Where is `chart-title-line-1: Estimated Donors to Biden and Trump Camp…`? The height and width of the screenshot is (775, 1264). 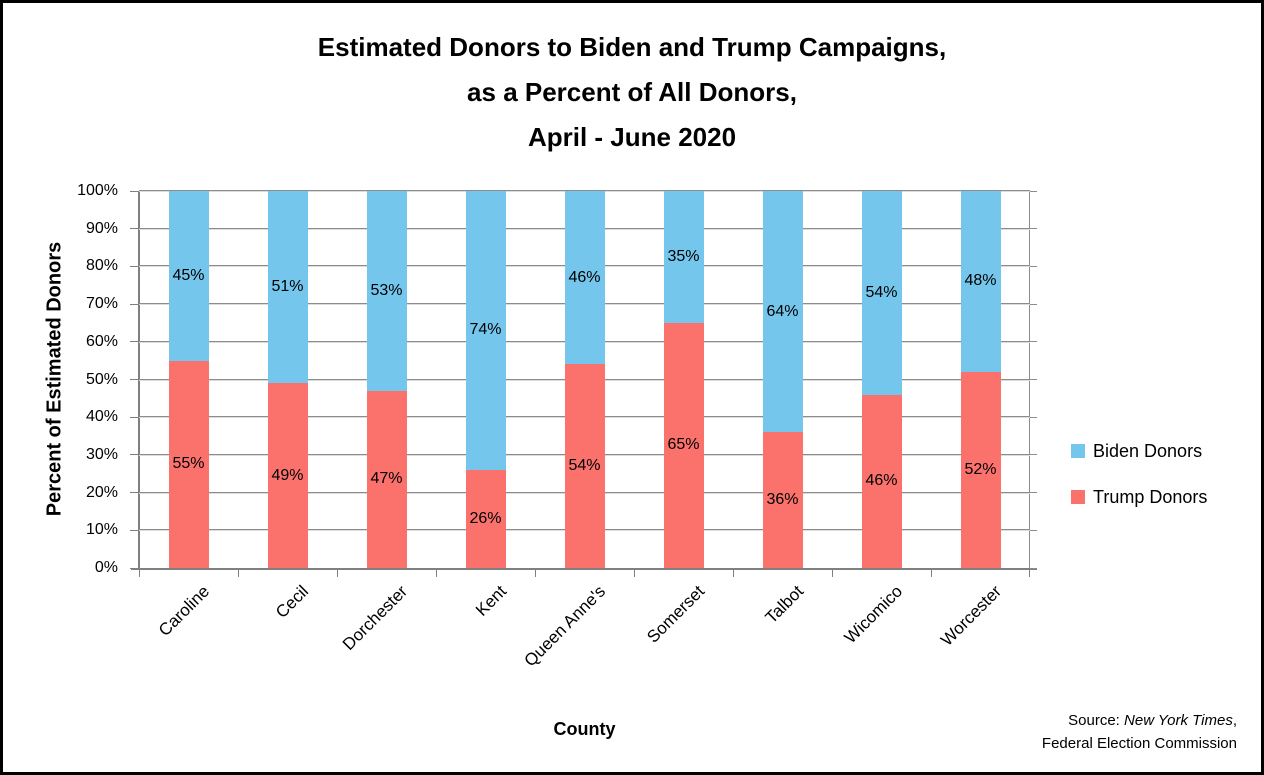 chart-title-line-1: Estimated Donors to Biden and Trump Camp… is located at coordinates (632, 47).